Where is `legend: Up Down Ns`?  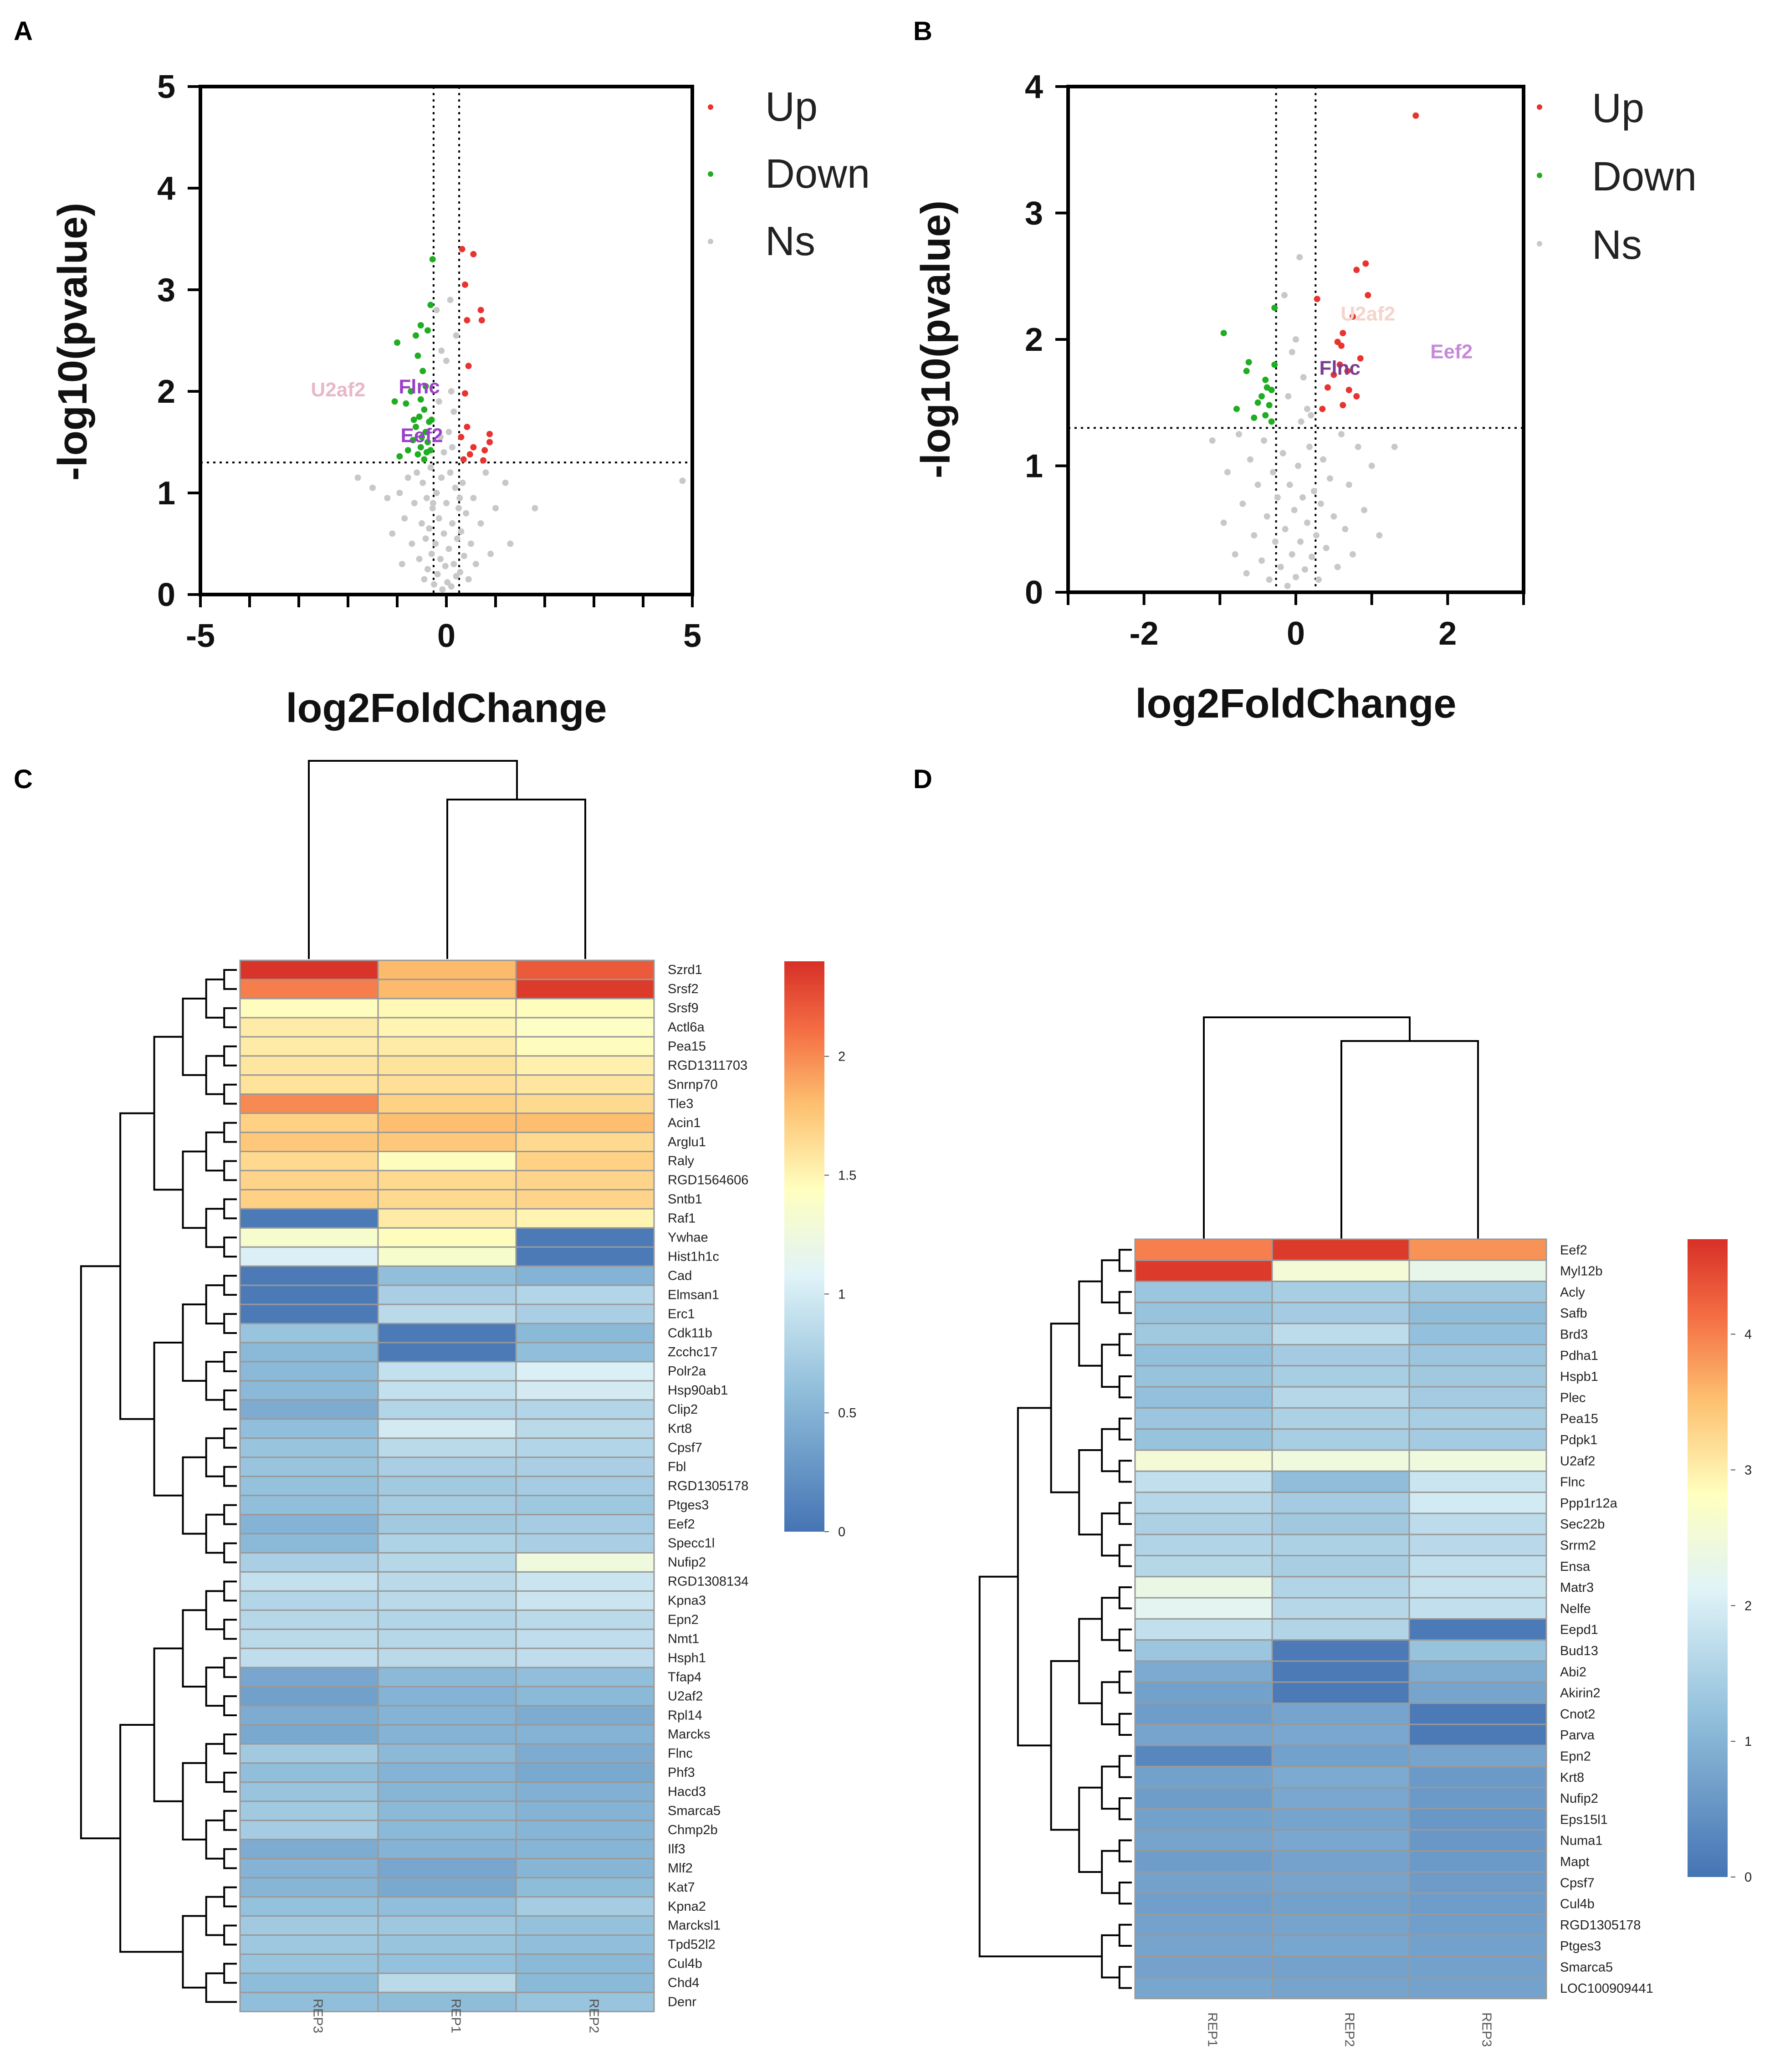
legend: Up Down Ns is located at coordinates (789, 174).